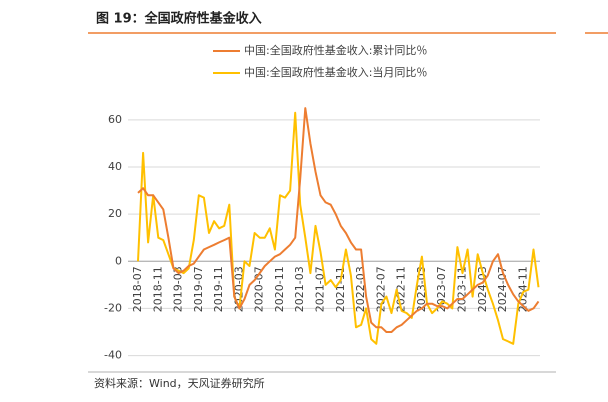  I want to click on y-tick-label: 60, so click(115, 119).